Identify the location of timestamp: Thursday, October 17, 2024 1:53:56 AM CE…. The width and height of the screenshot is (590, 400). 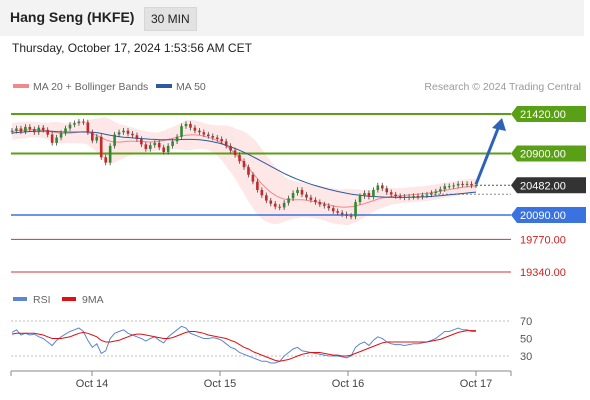
(132, 48).